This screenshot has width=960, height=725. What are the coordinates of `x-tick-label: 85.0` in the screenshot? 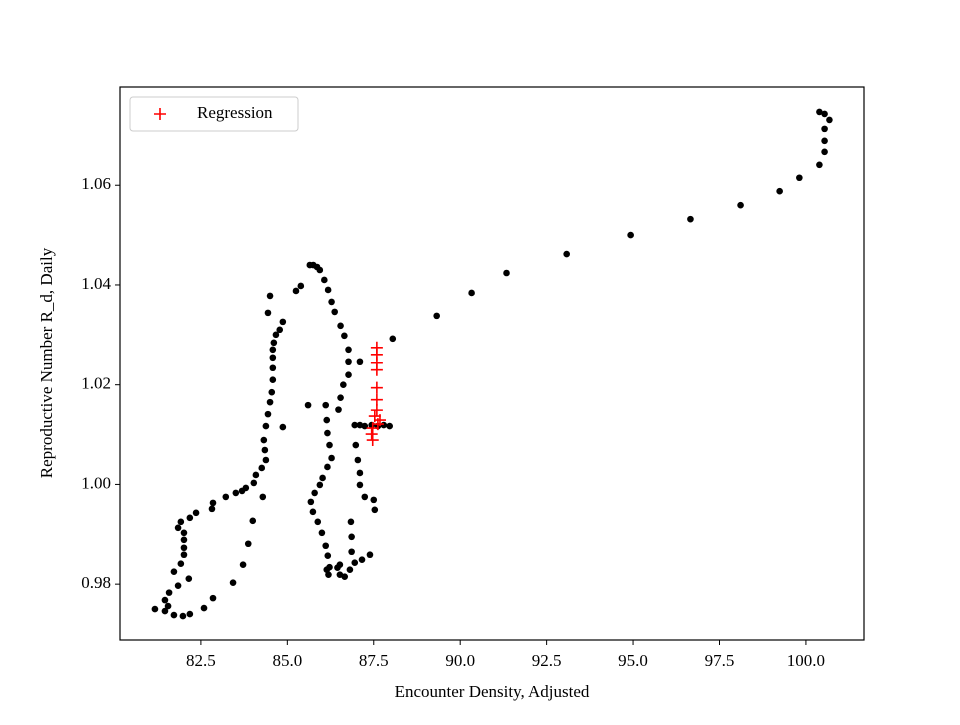 It's located at (287, 660).